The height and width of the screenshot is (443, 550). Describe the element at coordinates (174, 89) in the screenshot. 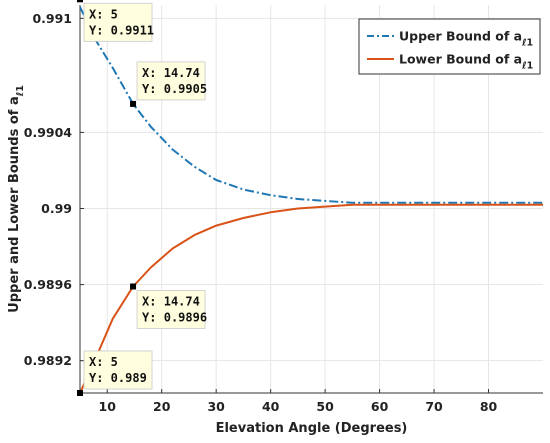

I see `datatip-y-text: Y: 0.9905` at that location.